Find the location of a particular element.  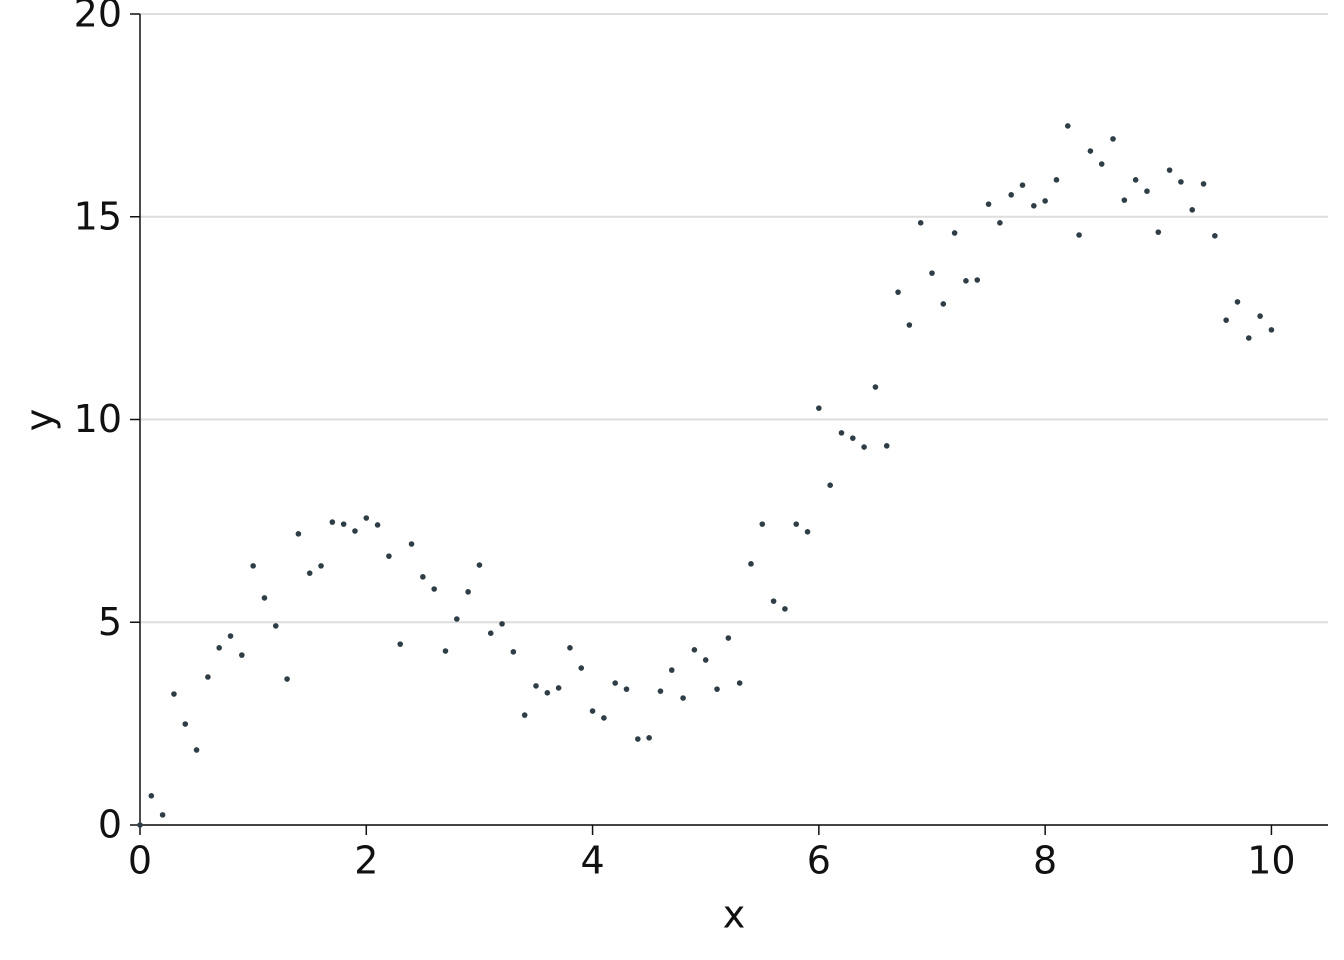

x-tick-label: 4 is located at coordinates (592, 861).